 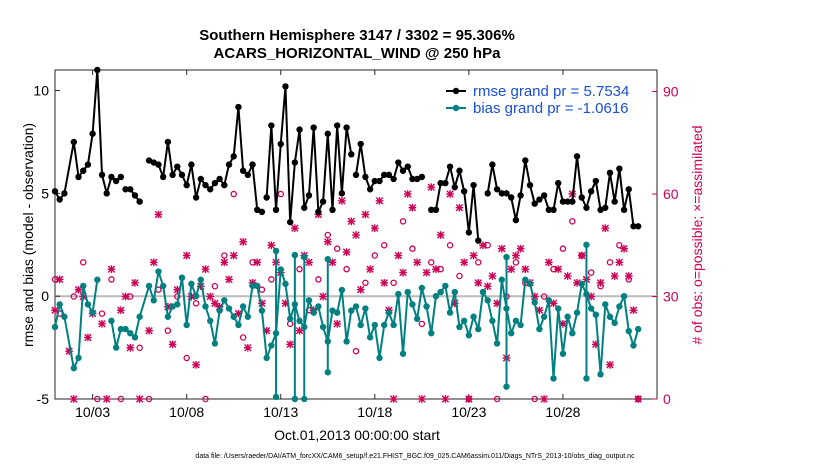 I want to click on legend-rmse-marker, so click(x=456, y=91).